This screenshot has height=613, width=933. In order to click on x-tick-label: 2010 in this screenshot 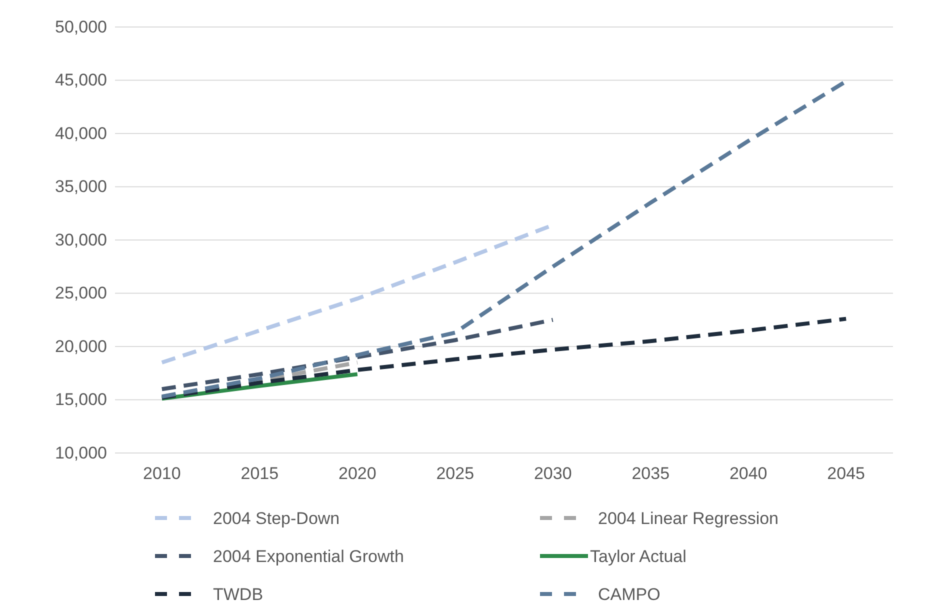, I will do `click(162, 474)`.